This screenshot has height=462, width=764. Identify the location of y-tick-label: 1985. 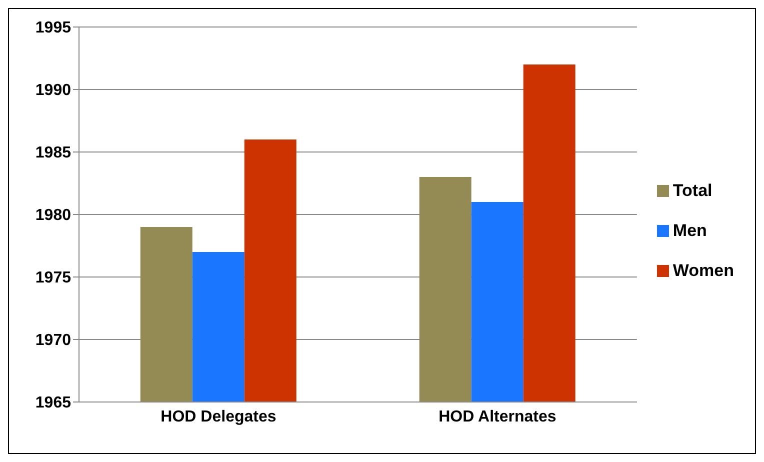
(53, 153).